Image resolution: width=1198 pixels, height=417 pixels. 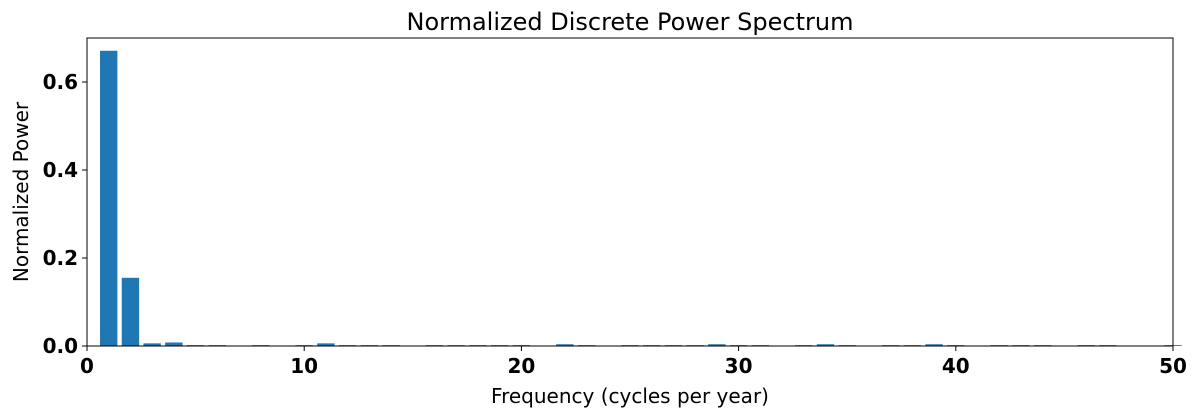 I want to click on chart-title: Normalized Discrete Power Spectrum, so click(x=630, y=22).